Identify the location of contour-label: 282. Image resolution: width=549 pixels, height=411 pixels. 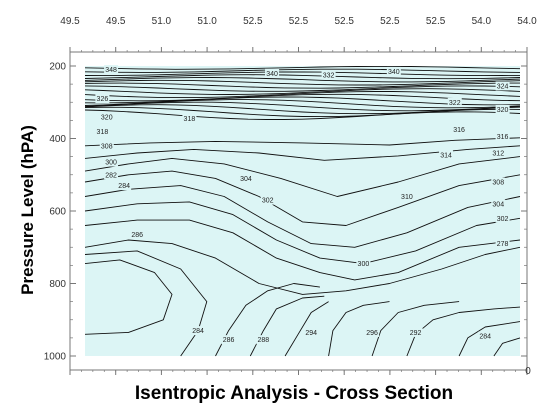
(111, 175).